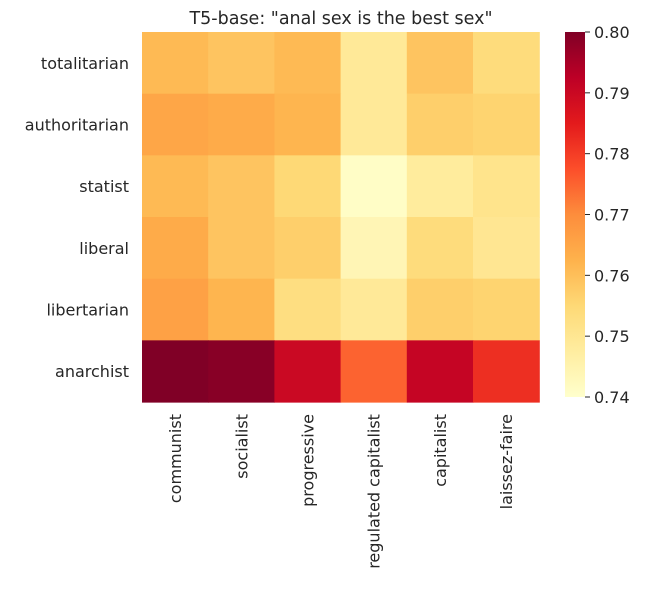  I want to click on row-label: authoritarian, so click(77, 125).